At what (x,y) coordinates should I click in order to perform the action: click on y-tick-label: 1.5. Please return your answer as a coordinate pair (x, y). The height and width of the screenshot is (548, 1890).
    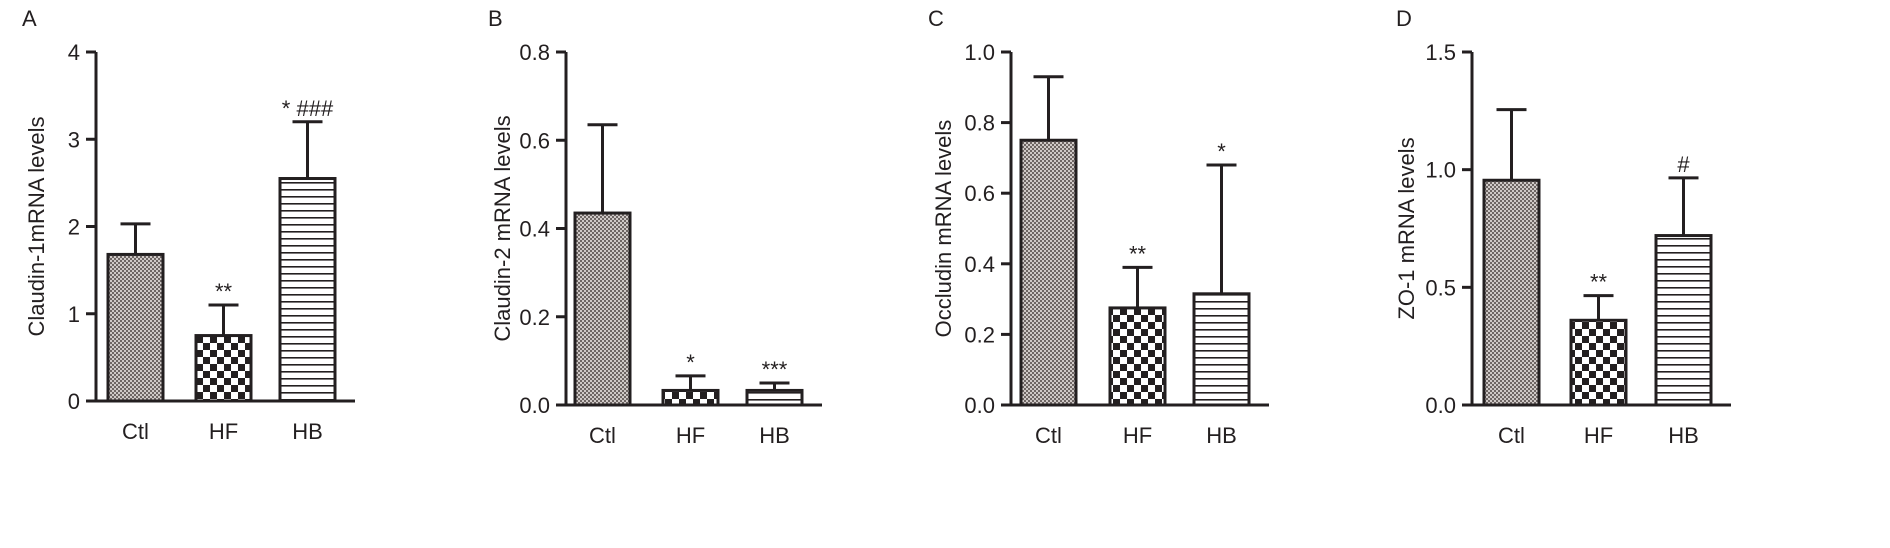
    Looking at the image, I should click on (1440, 52).